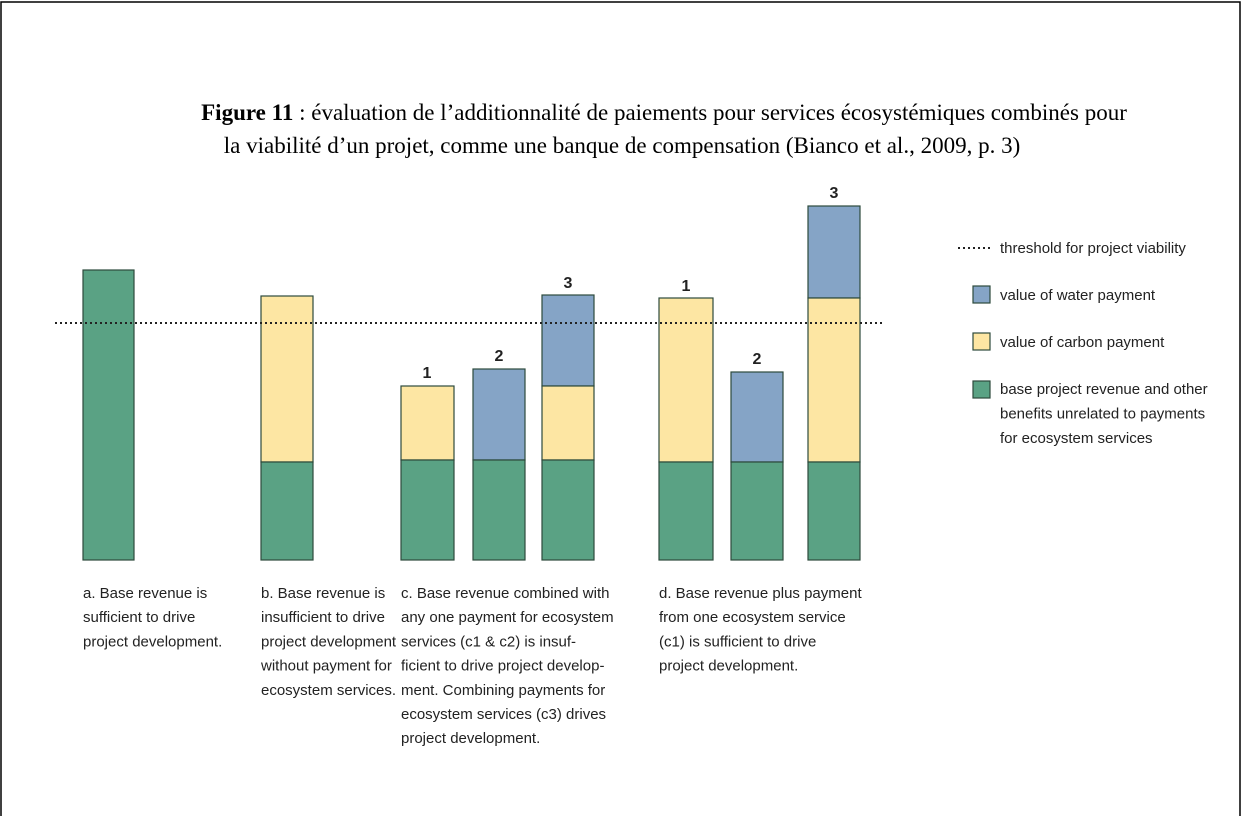  I want to click on caption-line: sufficient to drive, so click(139, 617).